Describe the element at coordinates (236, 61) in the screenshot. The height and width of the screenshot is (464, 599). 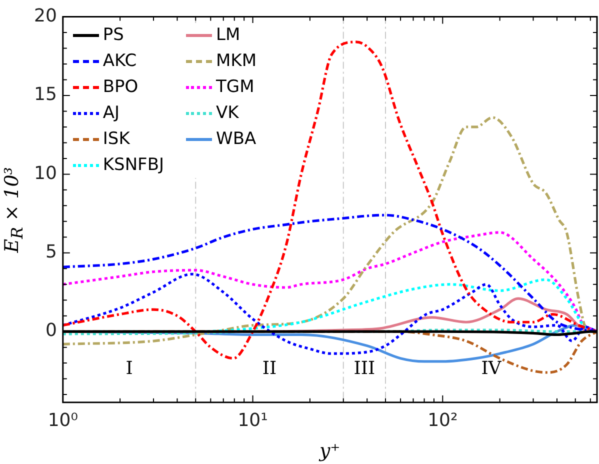
I see `legend-label: MKM` at that location.